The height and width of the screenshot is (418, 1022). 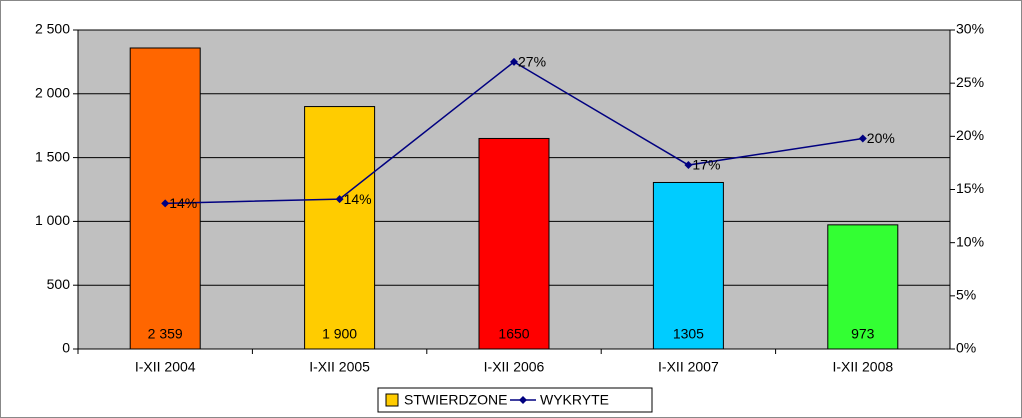 I want to click on legend-marker, so click(x=523, y=400).